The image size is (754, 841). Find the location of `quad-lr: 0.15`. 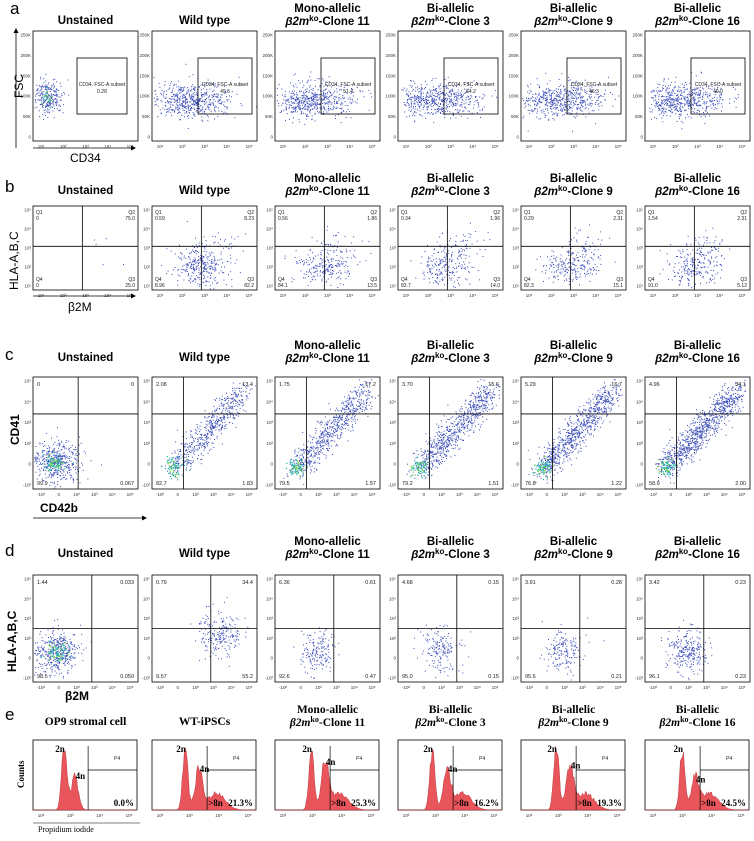

quad-lr: 0.15 is located at coordinates (493, 677).